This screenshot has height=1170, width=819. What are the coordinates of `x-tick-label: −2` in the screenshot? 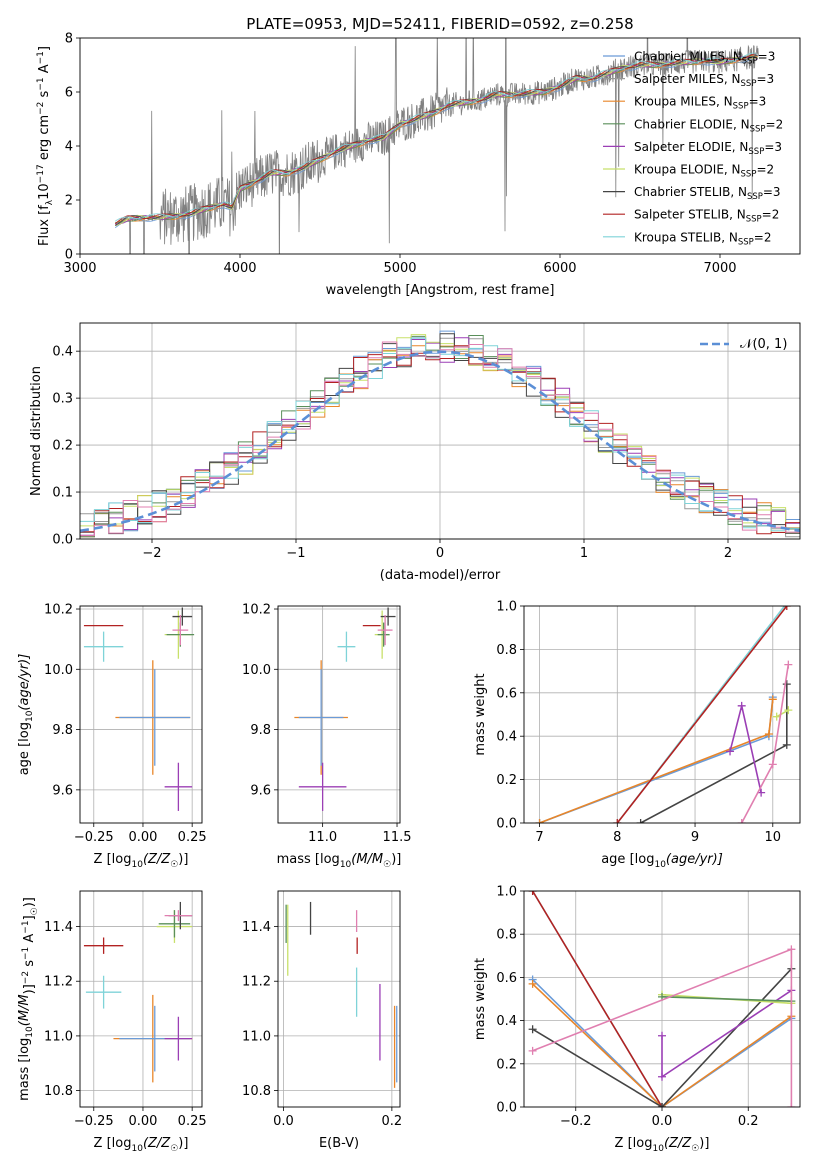 It's located at (151, 553).